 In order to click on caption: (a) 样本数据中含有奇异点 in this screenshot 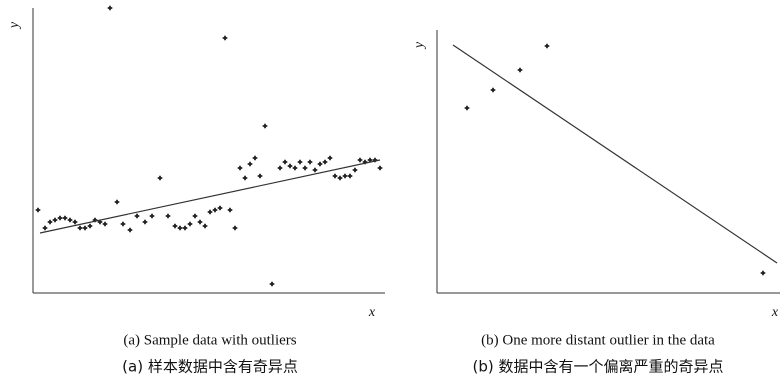, I will do `click(210, 367)`.